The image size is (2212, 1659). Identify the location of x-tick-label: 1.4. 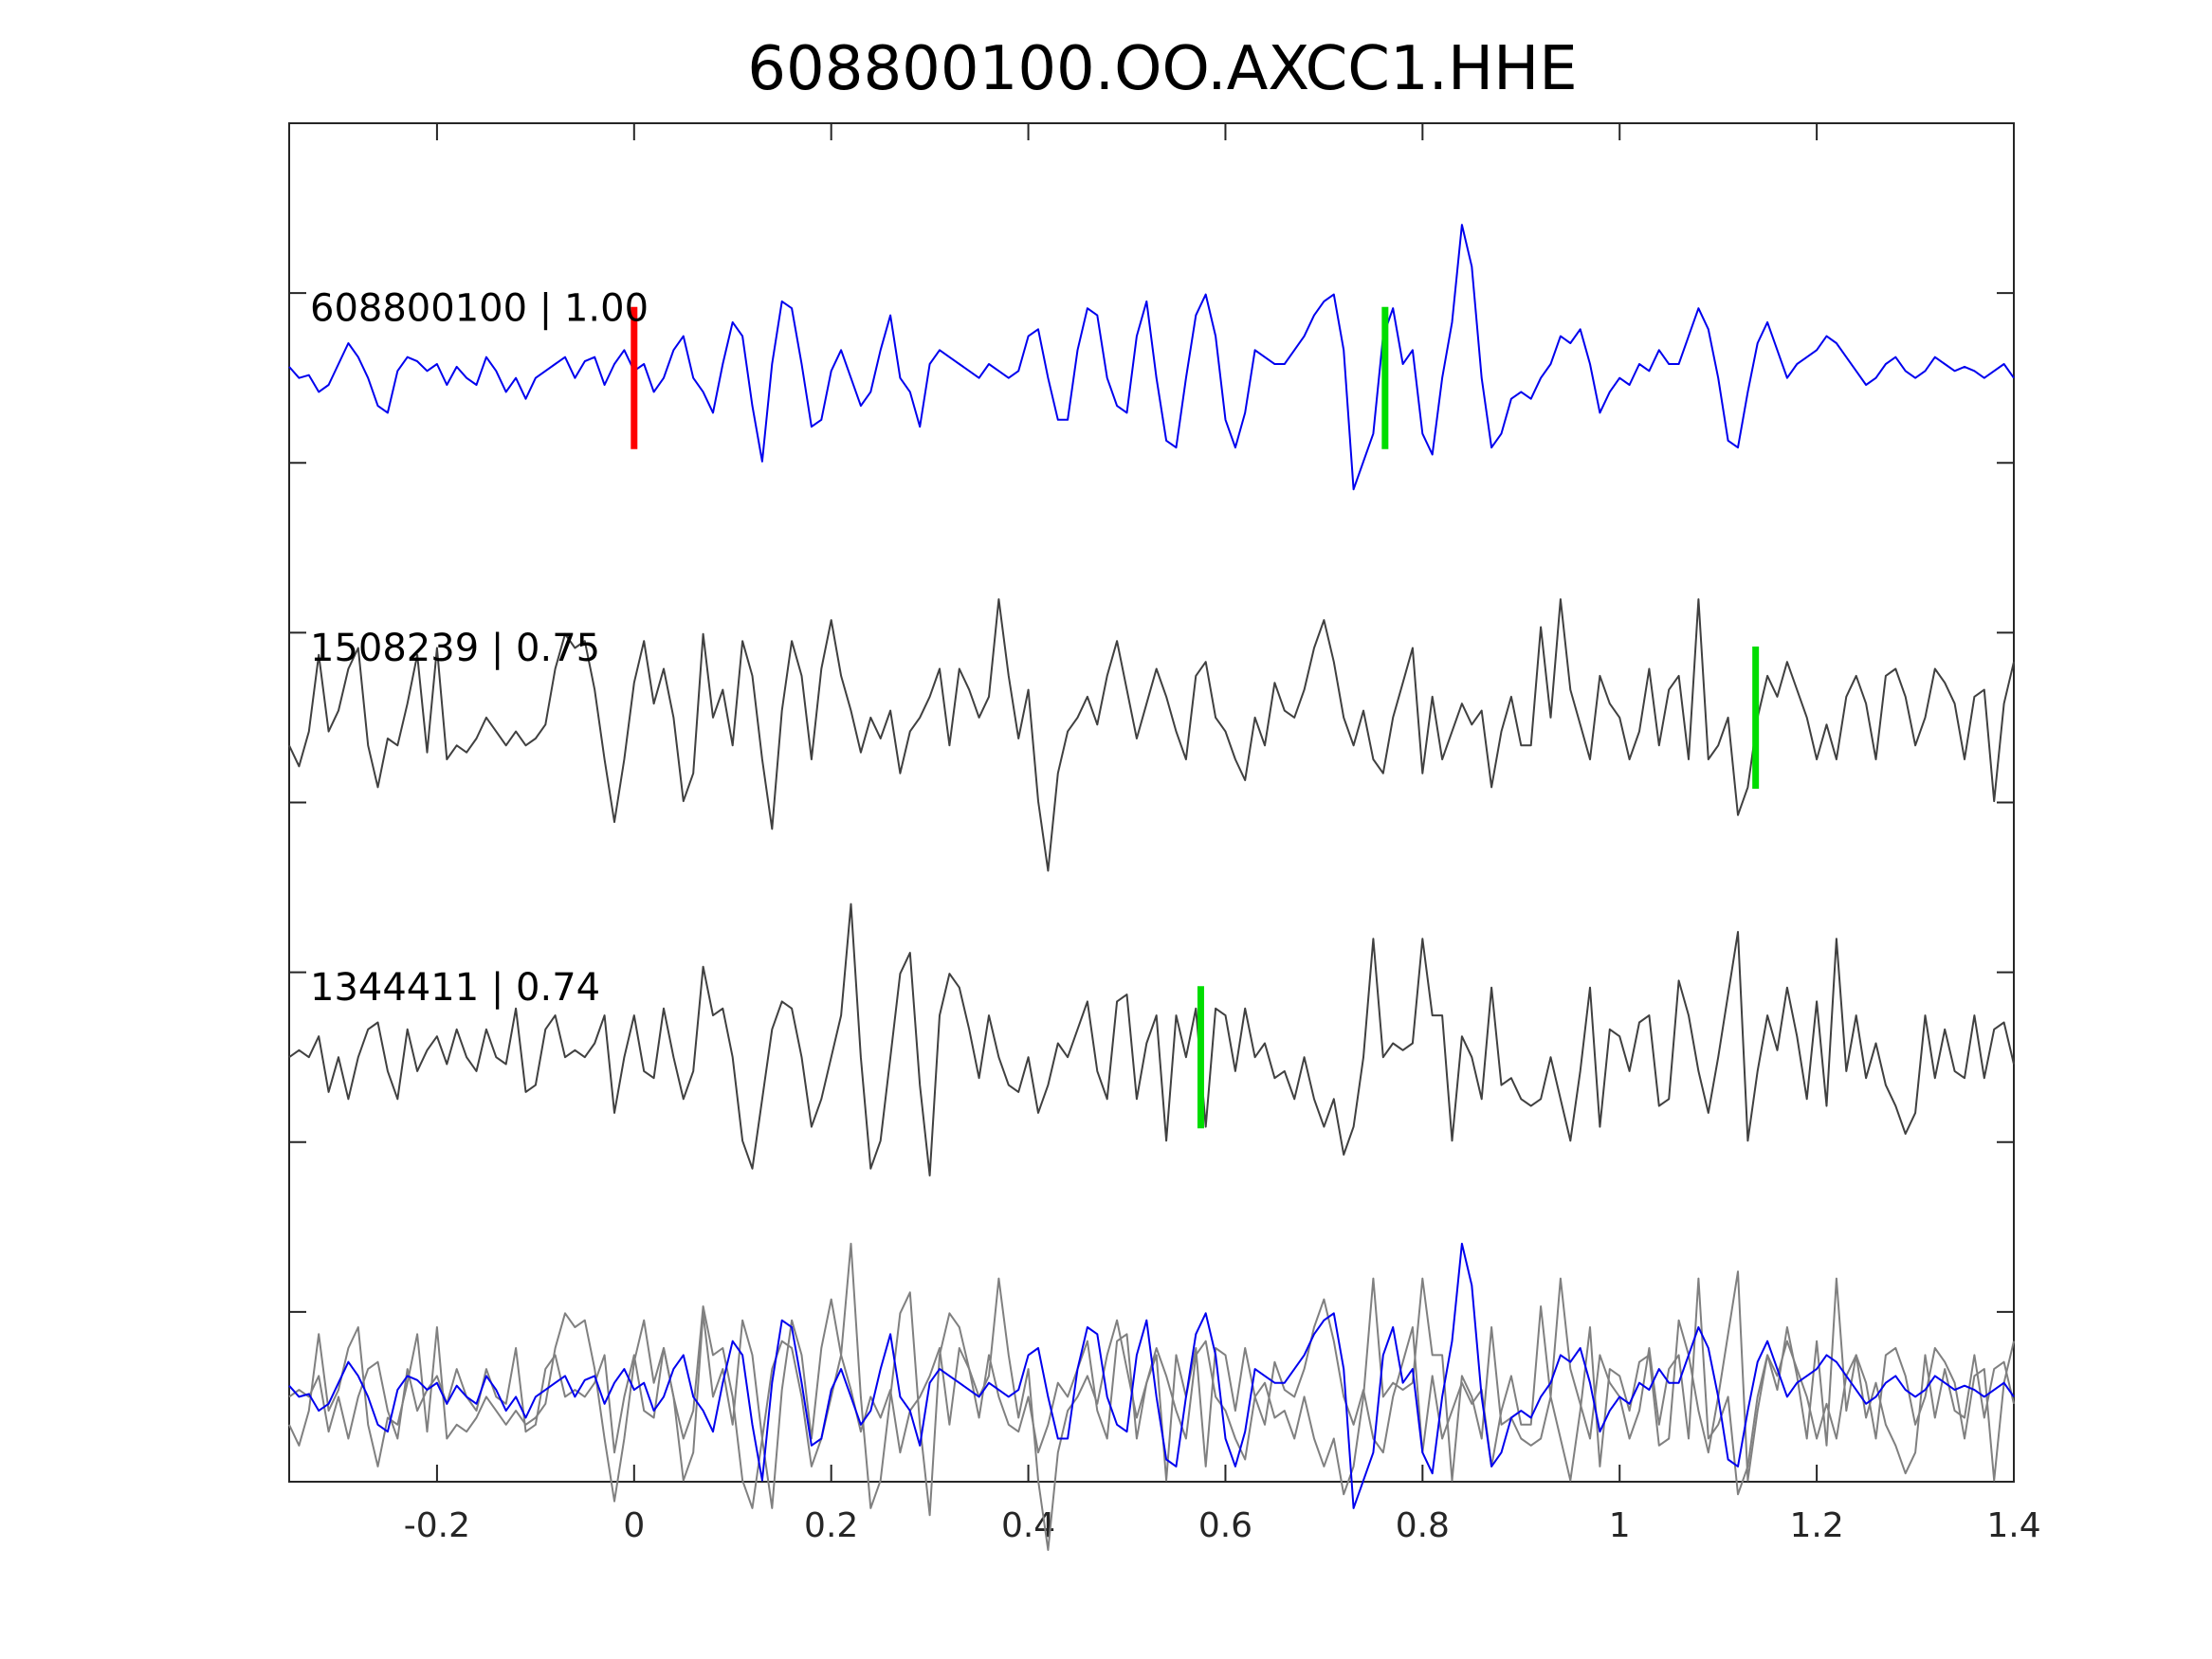
(2013, 1525).